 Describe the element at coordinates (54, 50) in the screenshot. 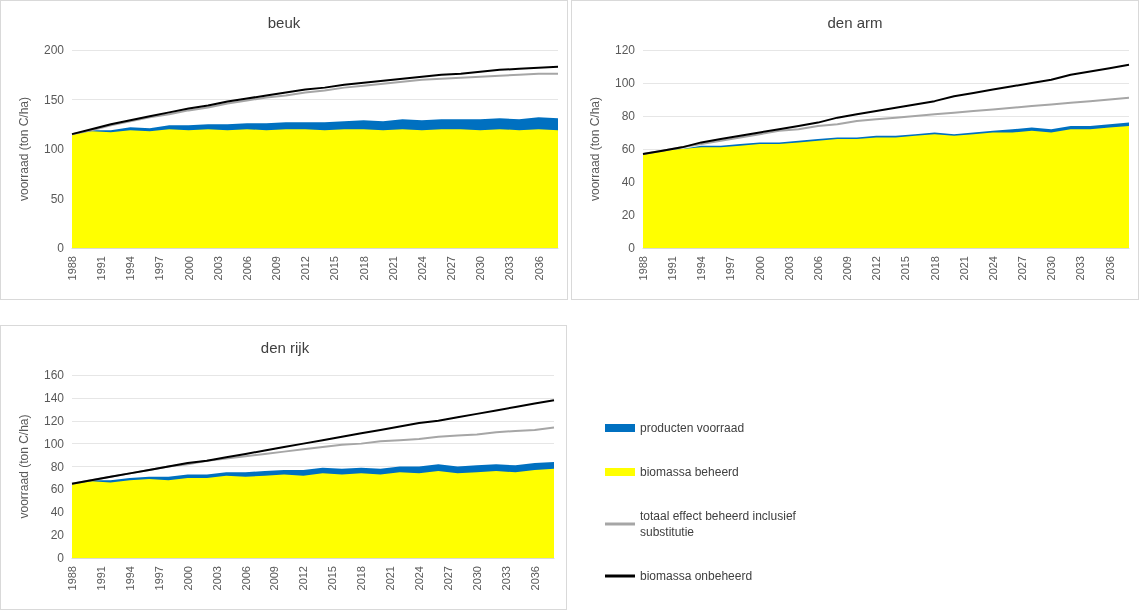

I see `y-tick-label: 200` at that location.